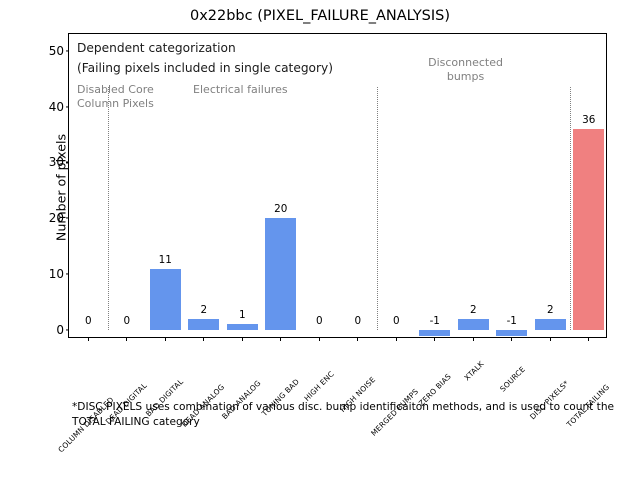 This screenshot has width=640, height=480. Describe the element at coordinates (60, 330) in the screenshot. I see `y-tick-label: 0` at that location.